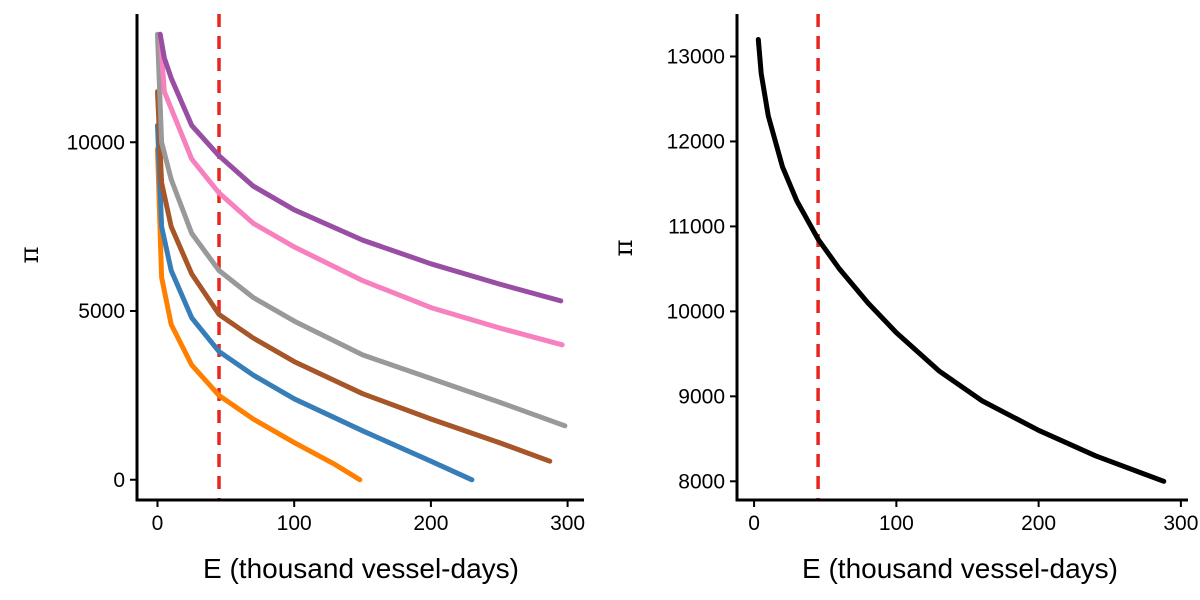  Describe the element at coordinates (696, 226) in the screenshot. I see `right-y-tick-label: 11000` at that location.